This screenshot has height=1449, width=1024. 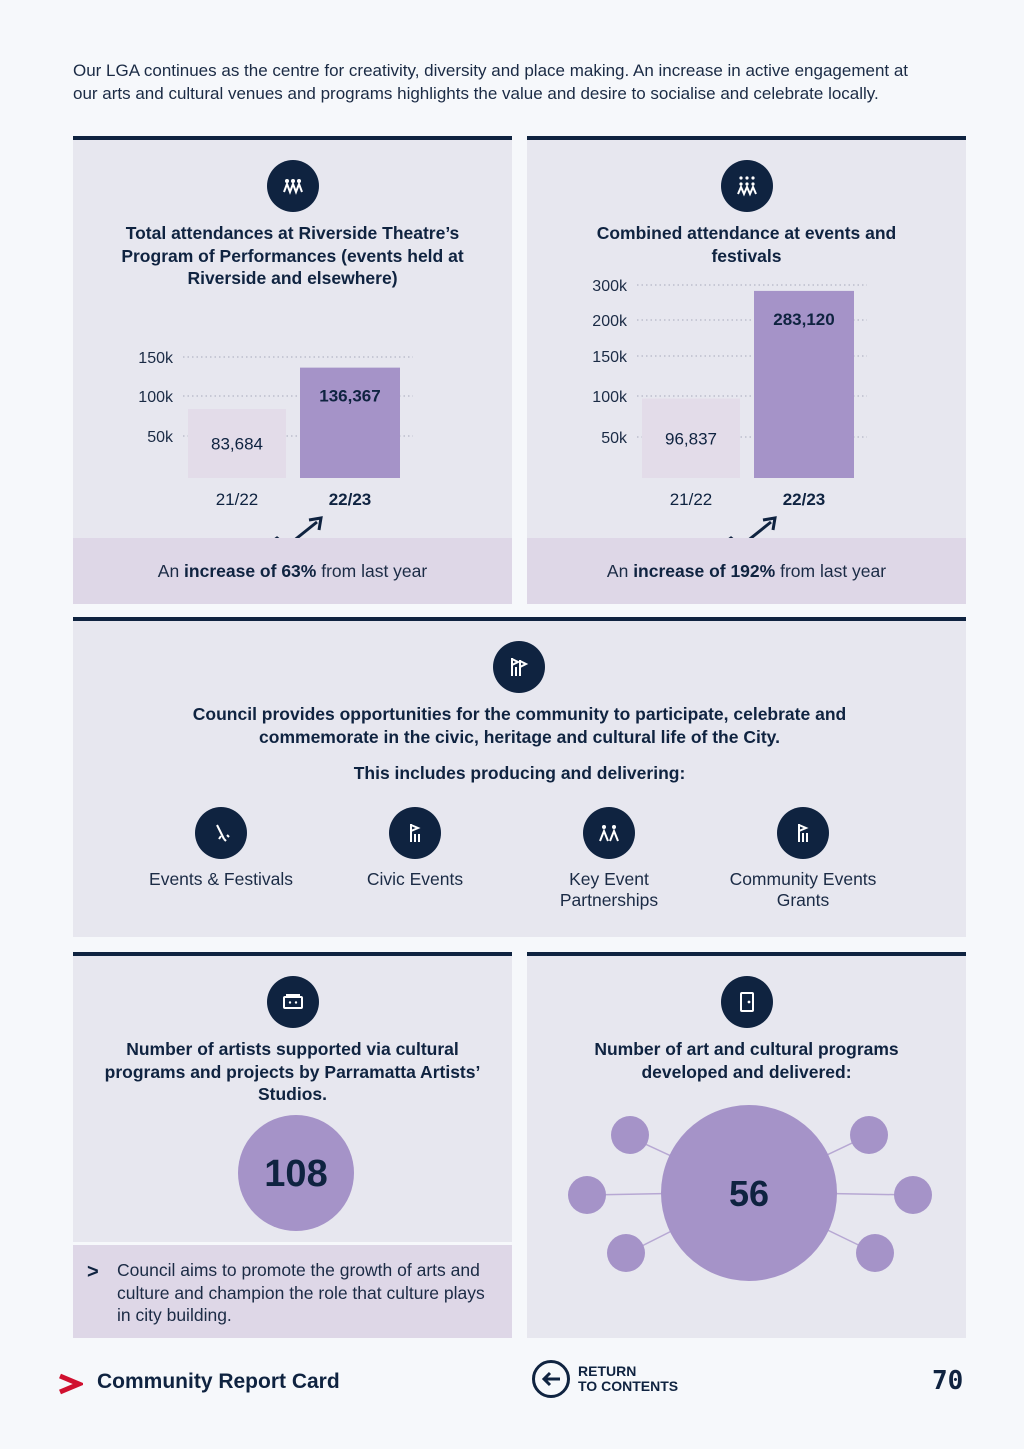 I want to click on theatre-chart: 50k 100k 150k 83,684 21/22 136,367 22/23, so click(x=275, y=429).